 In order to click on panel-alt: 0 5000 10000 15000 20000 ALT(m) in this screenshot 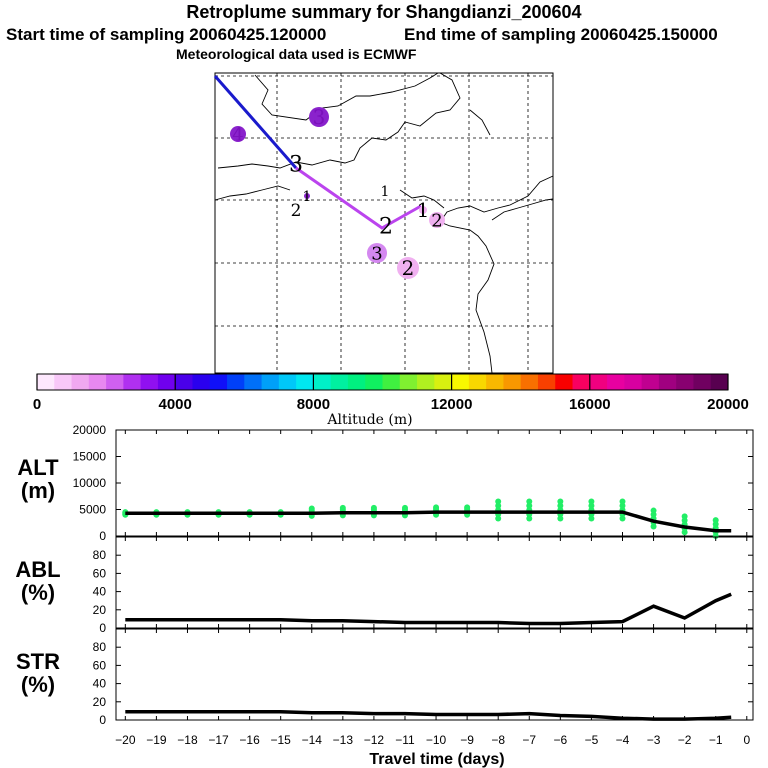, I will do `click(385, 483)`.